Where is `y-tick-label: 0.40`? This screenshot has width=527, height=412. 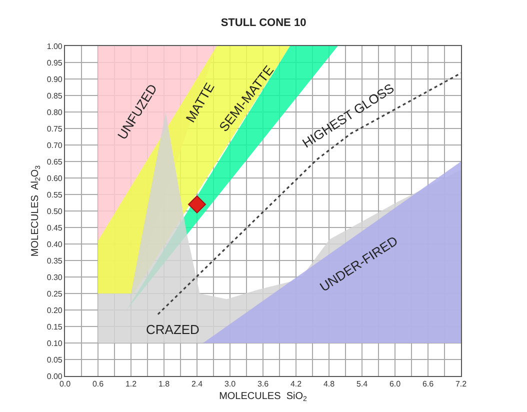
y-tick-label: 0.40 is located at coordinates (54, 244).